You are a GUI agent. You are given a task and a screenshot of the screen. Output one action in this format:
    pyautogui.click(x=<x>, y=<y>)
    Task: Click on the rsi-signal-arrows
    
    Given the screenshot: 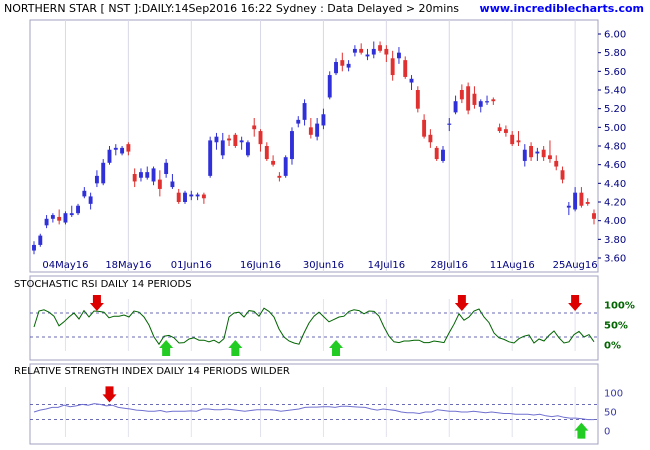 What is the action you would take?
    pyautogui.click(x=345, y=412)
    